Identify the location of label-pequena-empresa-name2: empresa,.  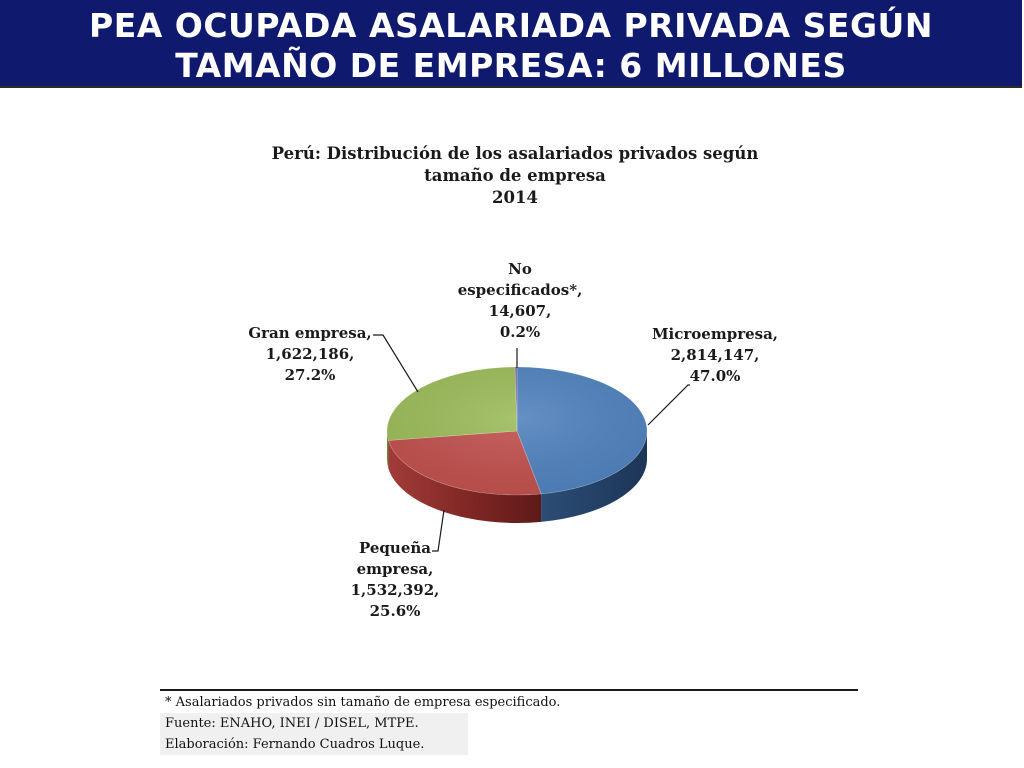
(395, 569).